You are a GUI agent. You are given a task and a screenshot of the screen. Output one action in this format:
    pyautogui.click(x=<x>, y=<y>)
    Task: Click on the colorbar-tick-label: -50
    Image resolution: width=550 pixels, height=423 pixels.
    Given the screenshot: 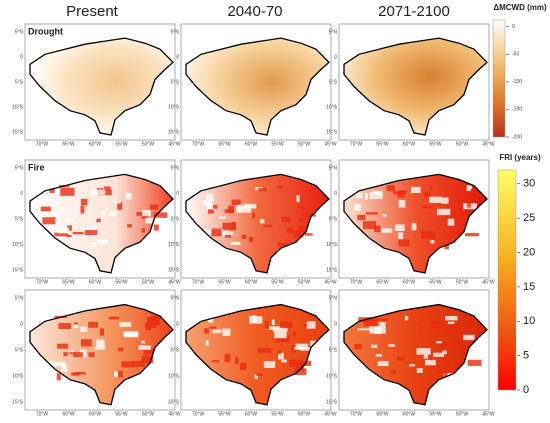 What is the action you would take?
    pyautogui.click(x=515, y=55)
    